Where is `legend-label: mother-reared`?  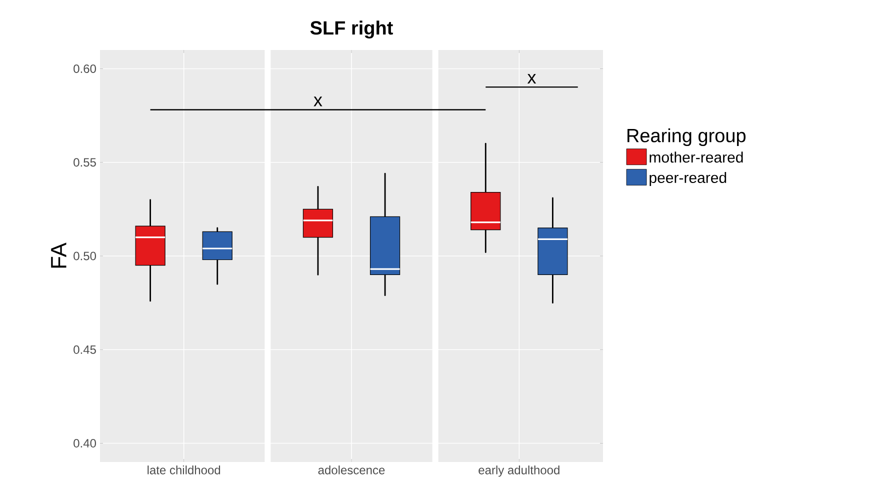
legend-label: mother-reared is located at coordinates (696, 157).